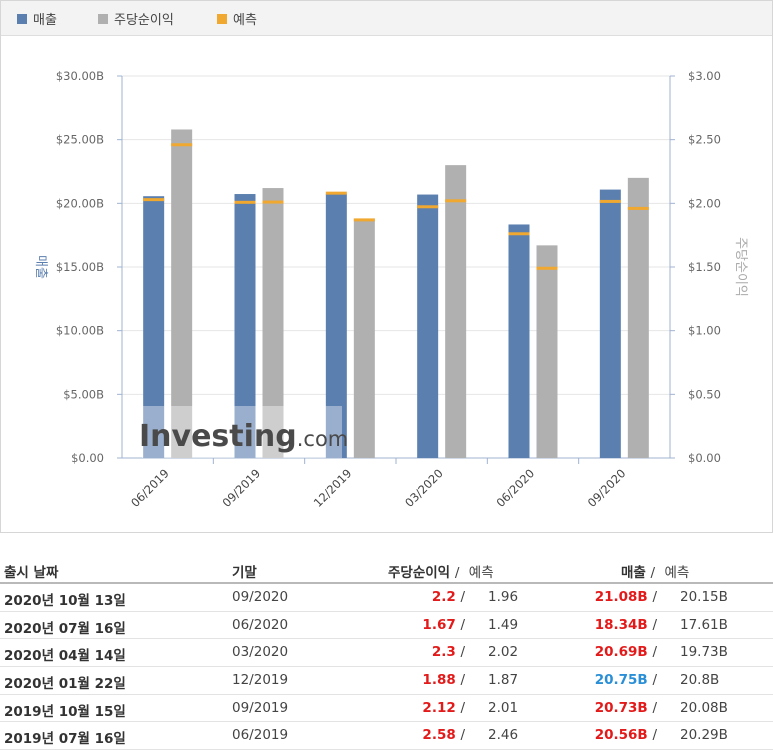 This screenshot has width=773, height=750. I want to click on eps-forecast: 2.02, so click(503, 652).